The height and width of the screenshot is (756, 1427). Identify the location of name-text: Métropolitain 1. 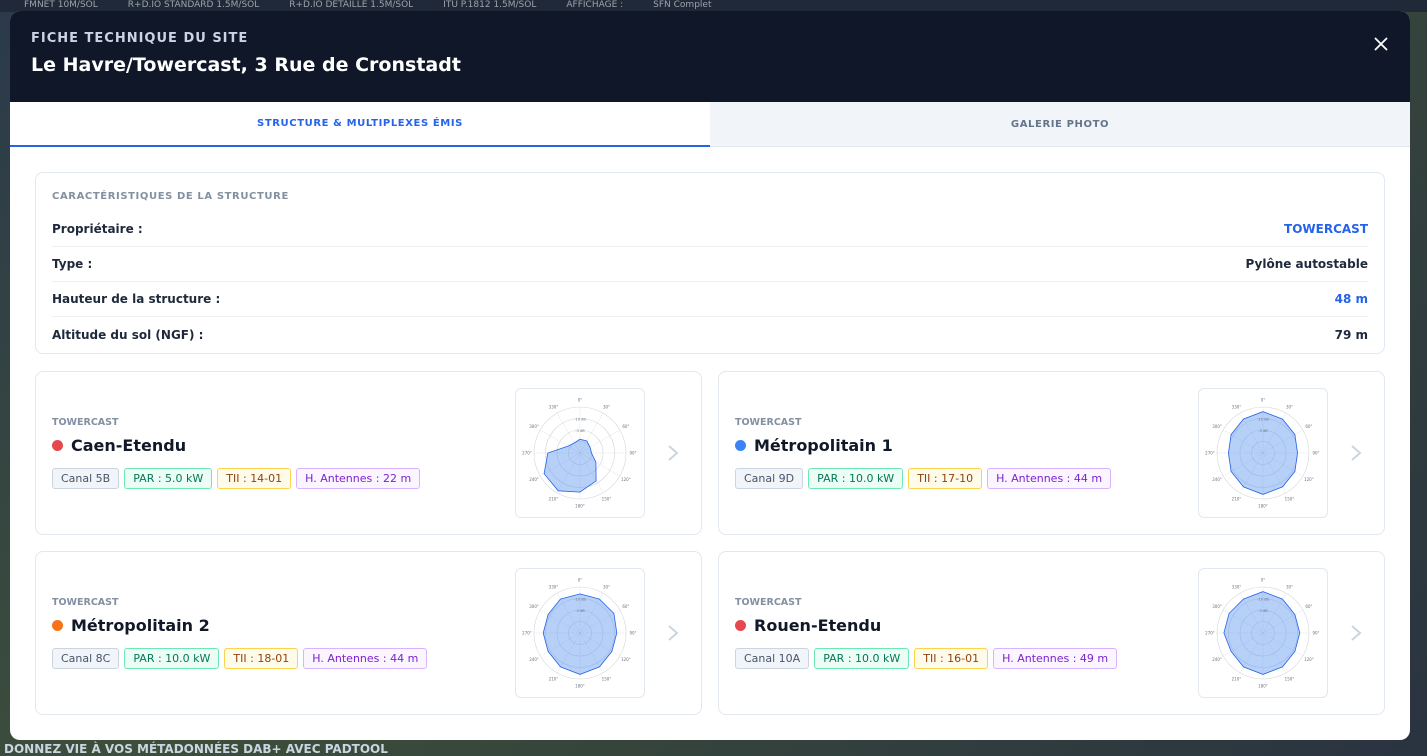
(823, 445).